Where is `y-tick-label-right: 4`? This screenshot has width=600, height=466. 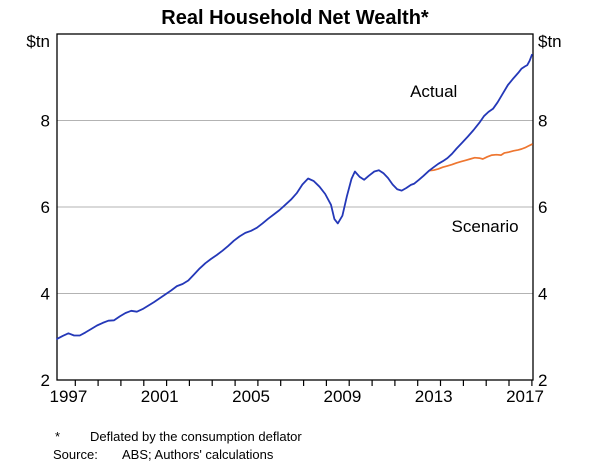
y-tick-label-right: 4 is located at coordinates (542, 294).